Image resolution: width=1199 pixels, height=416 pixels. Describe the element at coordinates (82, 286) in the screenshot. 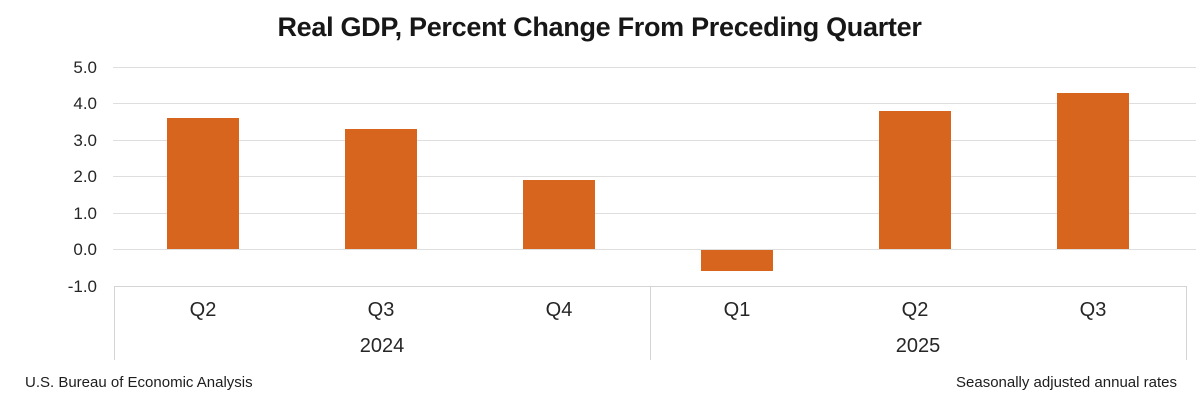

I see `y-axis-tick-label: -1.0` at that location.